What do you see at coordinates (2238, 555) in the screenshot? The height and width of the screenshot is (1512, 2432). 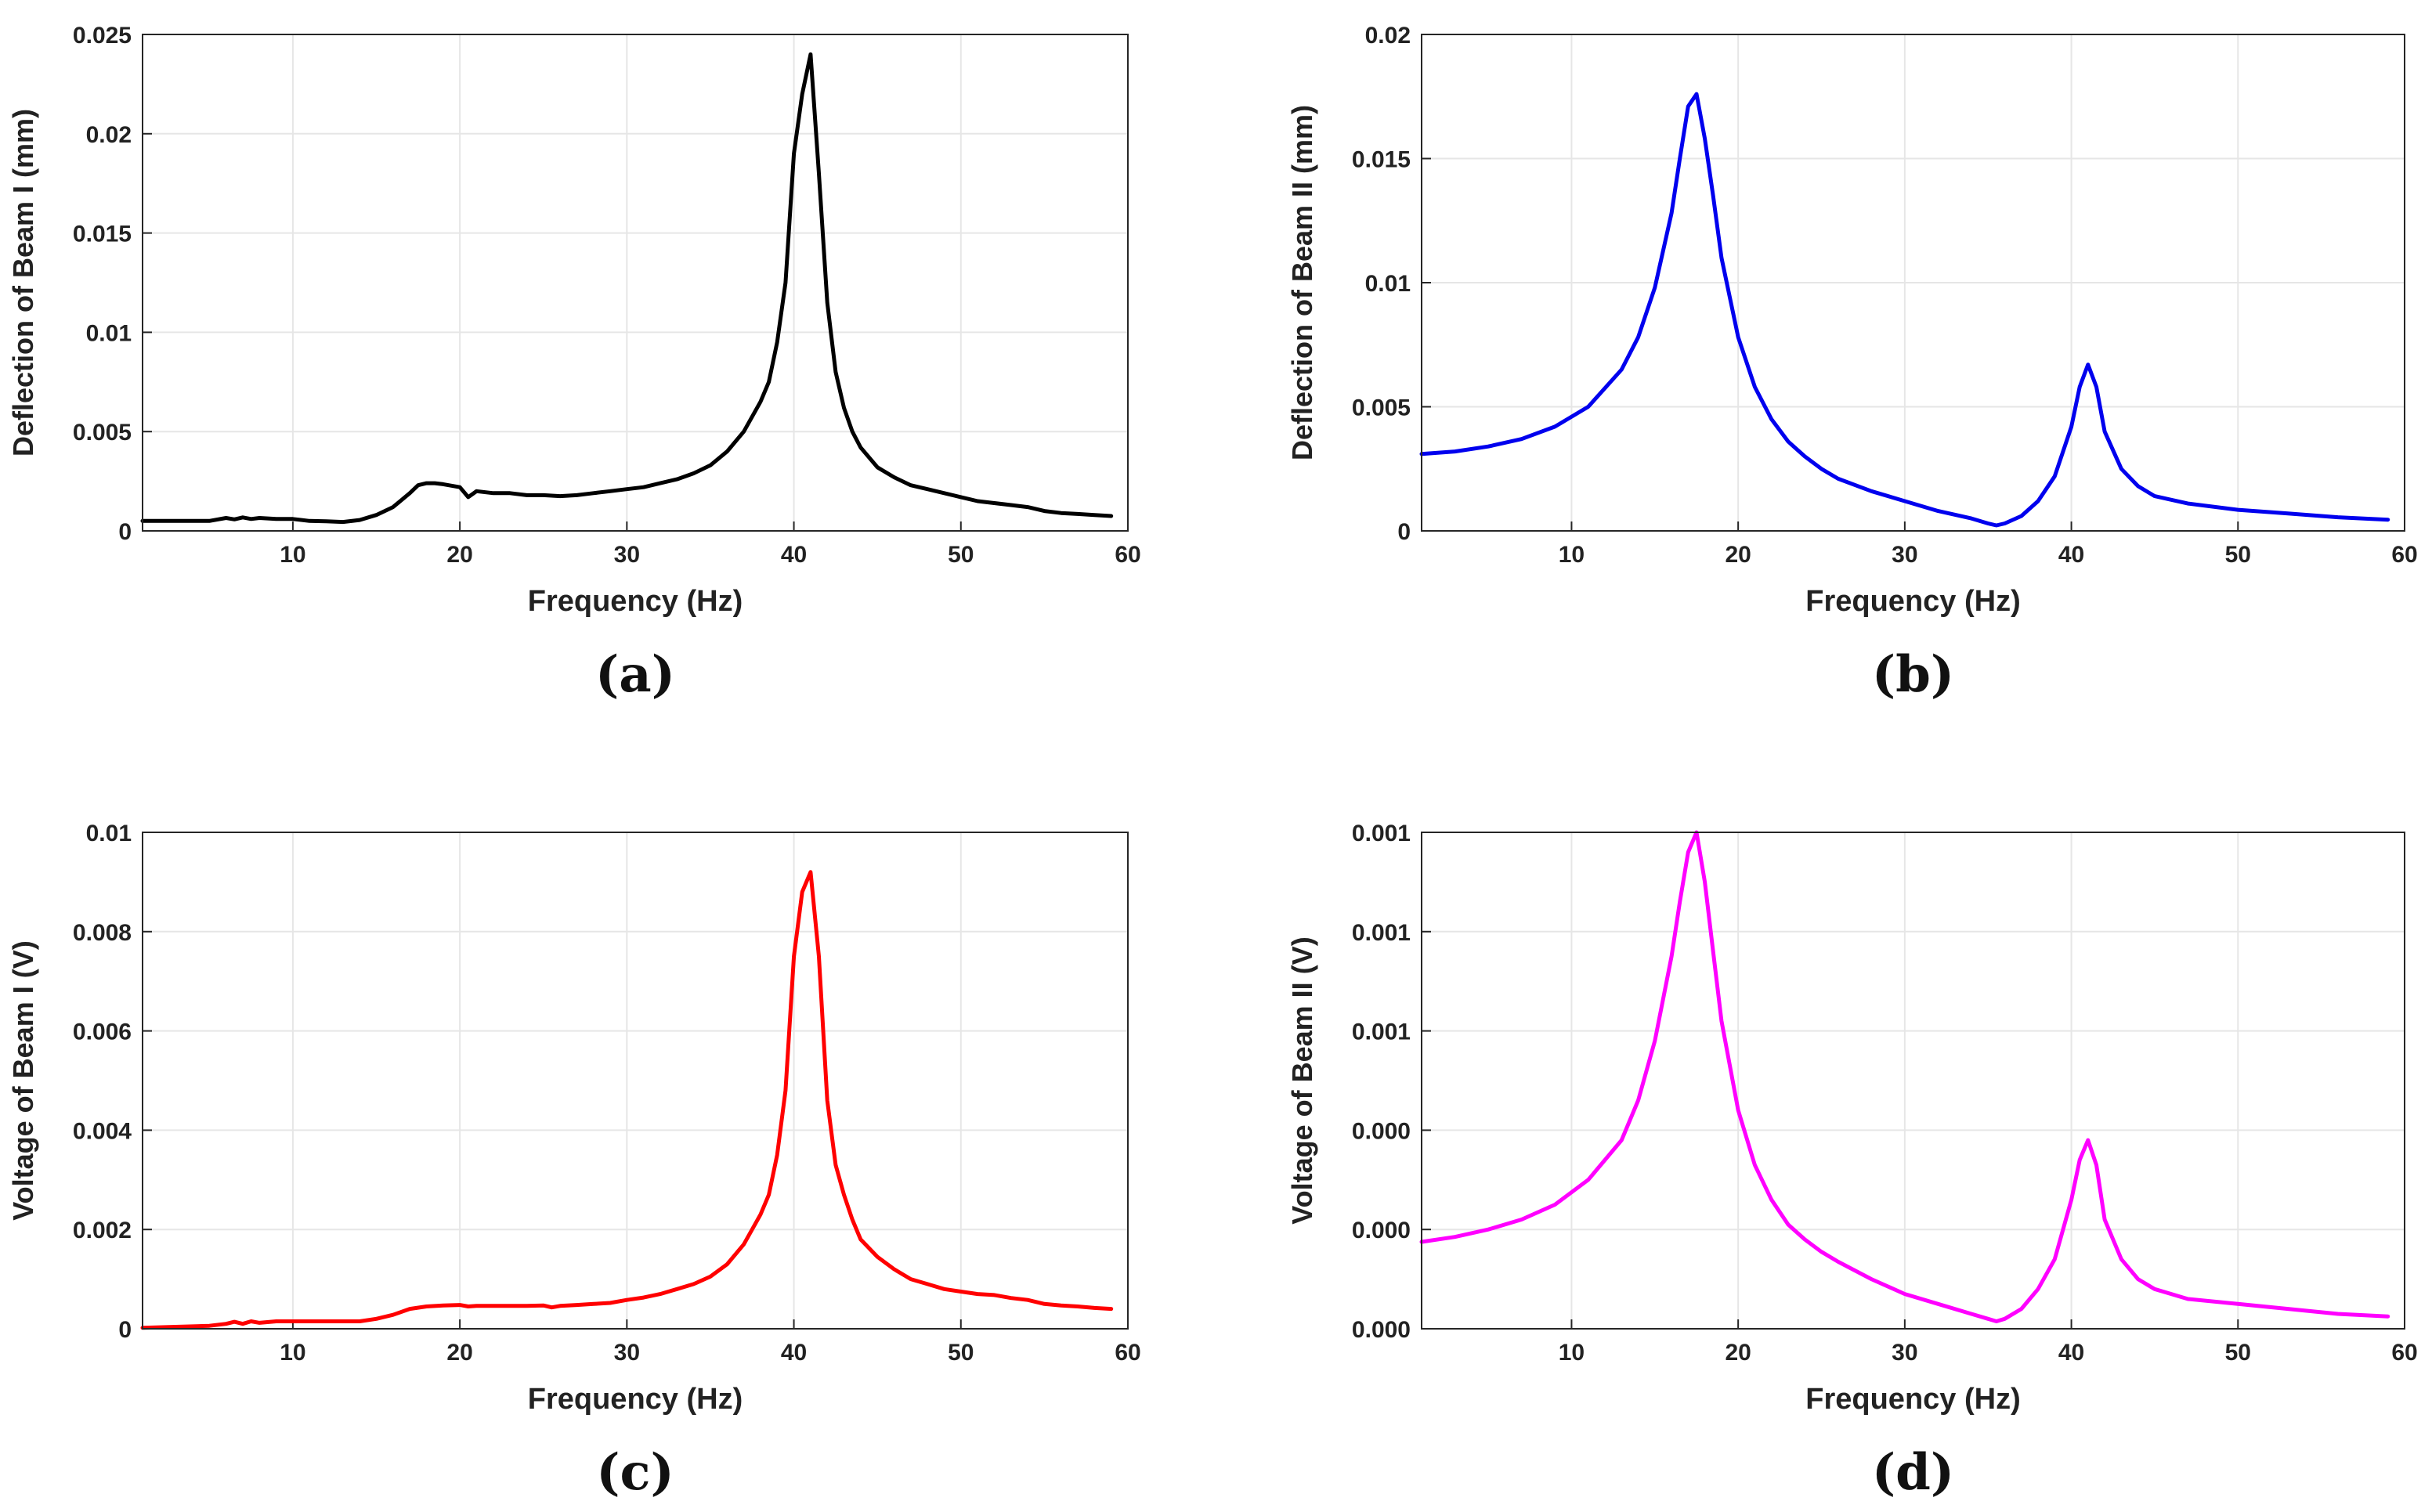 I see `panel-b-x-tick-label: 50` at bounding box center [2238, 555].